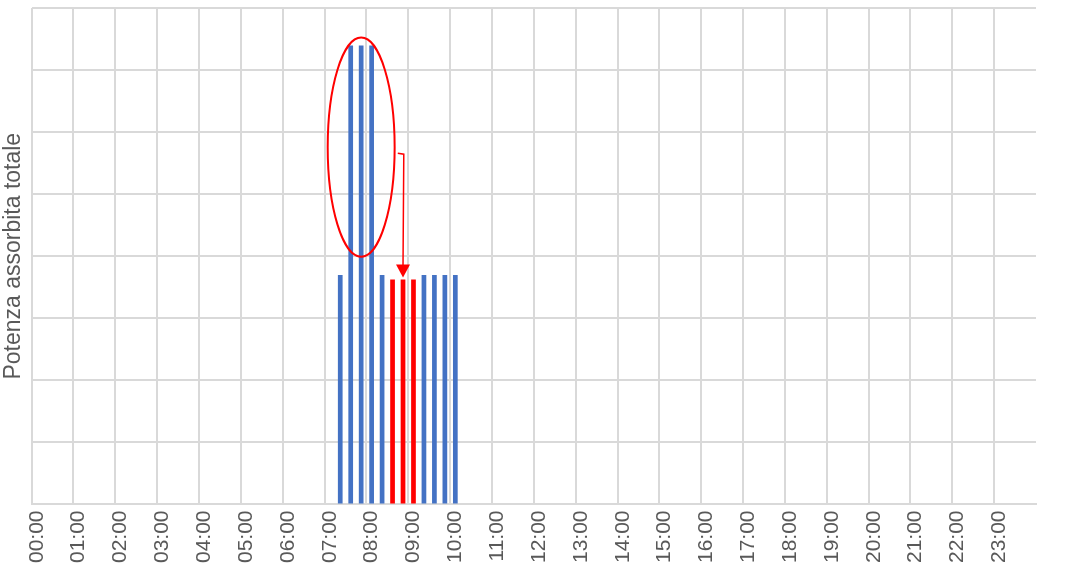  I want to click on x-tick-label: 22:00, so click(956, 537).